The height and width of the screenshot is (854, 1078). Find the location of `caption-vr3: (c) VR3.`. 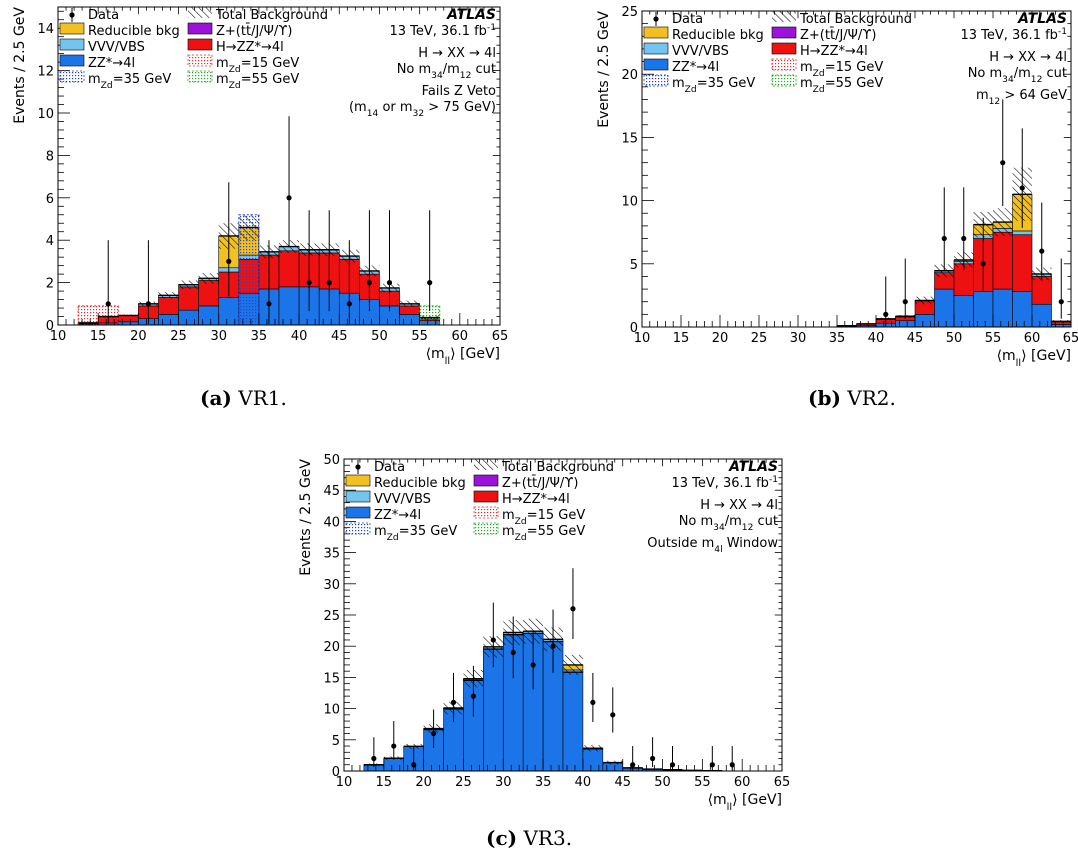

caption-vr3: (c) VR3. is located at coordinates (529, 838).